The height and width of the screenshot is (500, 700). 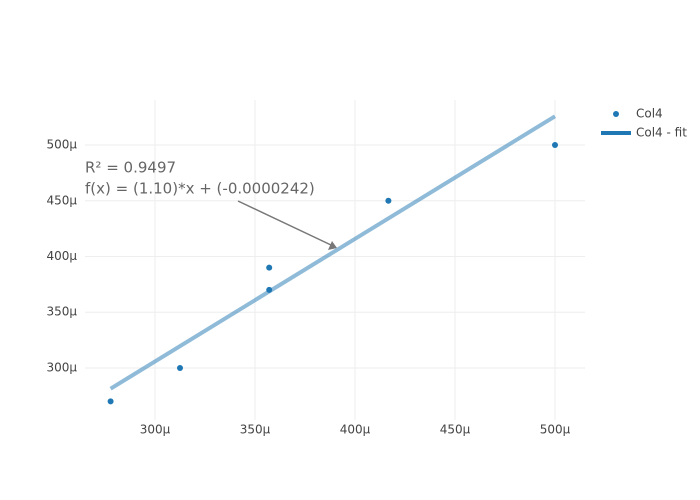 What do you see at coordinates (130, 168) in the screenshot?
I see `annotation-r2: R² = 0.9497` at bounding box center [130, 168].